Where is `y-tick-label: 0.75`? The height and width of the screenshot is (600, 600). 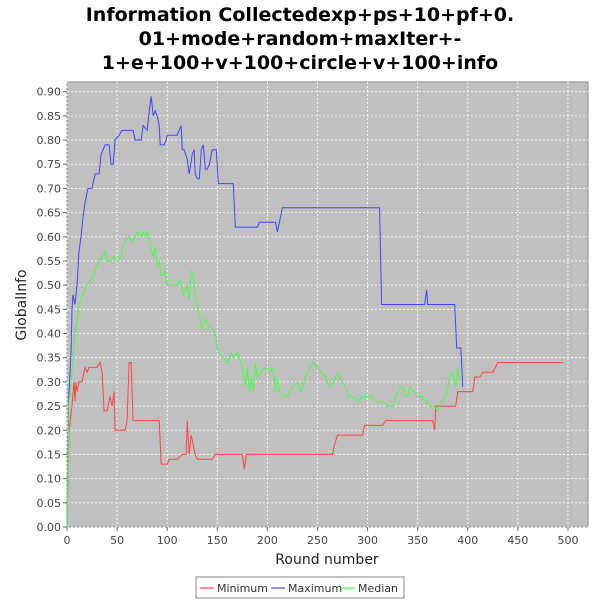
y-tick-label: 0.75 is located at coordinates (49, 164).